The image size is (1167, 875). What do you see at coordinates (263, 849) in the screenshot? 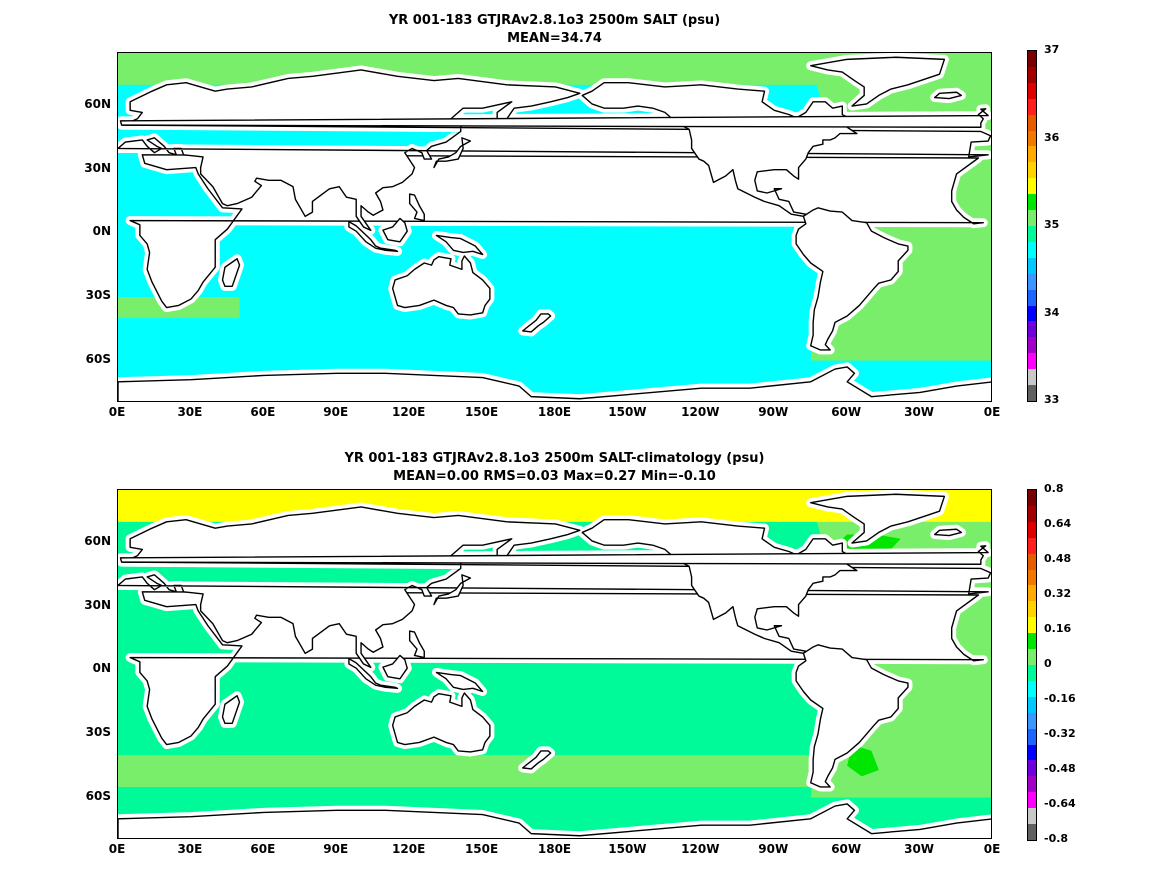
I see `x-tick-label: 60E` at bounding box center [263, 849].